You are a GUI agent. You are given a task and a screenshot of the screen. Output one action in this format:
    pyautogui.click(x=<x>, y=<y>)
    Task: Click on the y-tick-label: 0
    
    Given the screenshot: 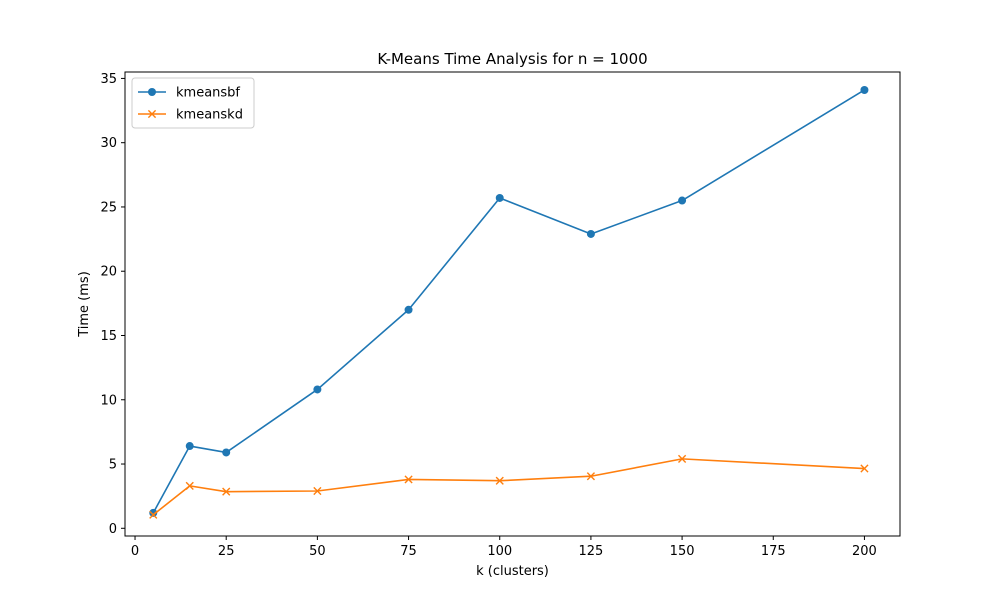 What is the action you would take?
    pyautogui.click(x=113, y=529)
    